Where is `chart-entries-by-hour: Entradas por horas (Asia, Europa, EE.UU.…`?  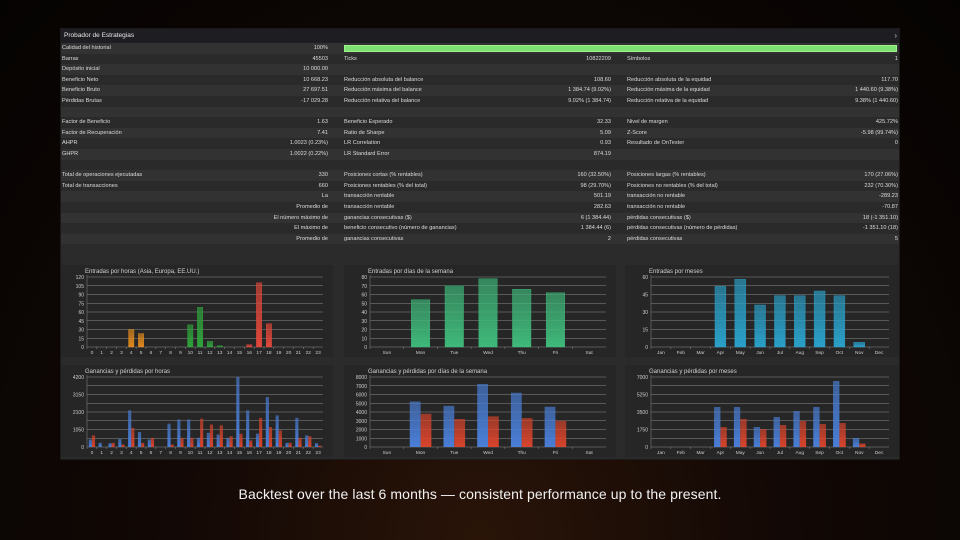 chart-entries-by-hour: Entradas por horas (Asia, Europa, EE.UU.… is located at coordinates (197, 311).